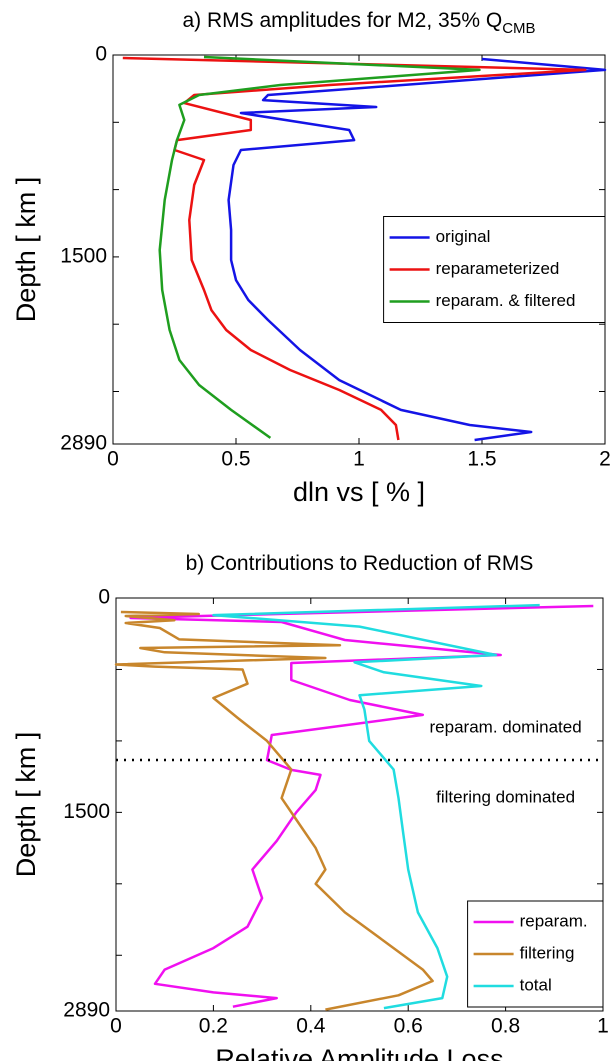  What do you see at coordinates (506, 727) in the screenshot?
I see `annotation: reparam. dominated` at bounding box center [506, 727].